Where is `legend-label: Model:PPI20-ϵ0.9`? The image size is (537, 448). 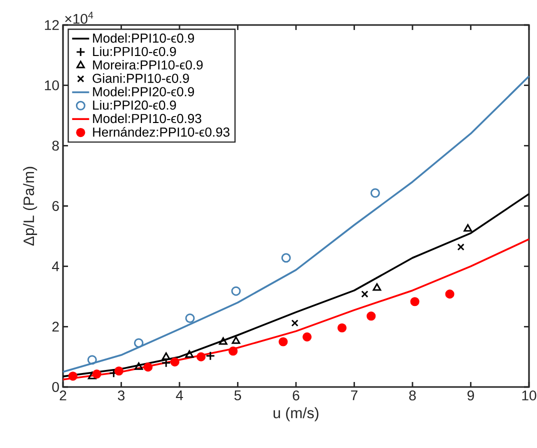
legend-label: Model:PPI20-ϵ0.9 is located at coordinates (143, 91).